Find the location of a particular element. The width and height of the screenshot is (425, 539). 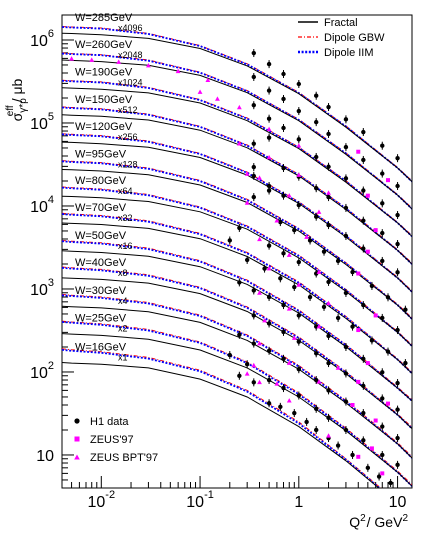

y-axis-title: σγ*peff/ μb is located at coordinates (17, 99).